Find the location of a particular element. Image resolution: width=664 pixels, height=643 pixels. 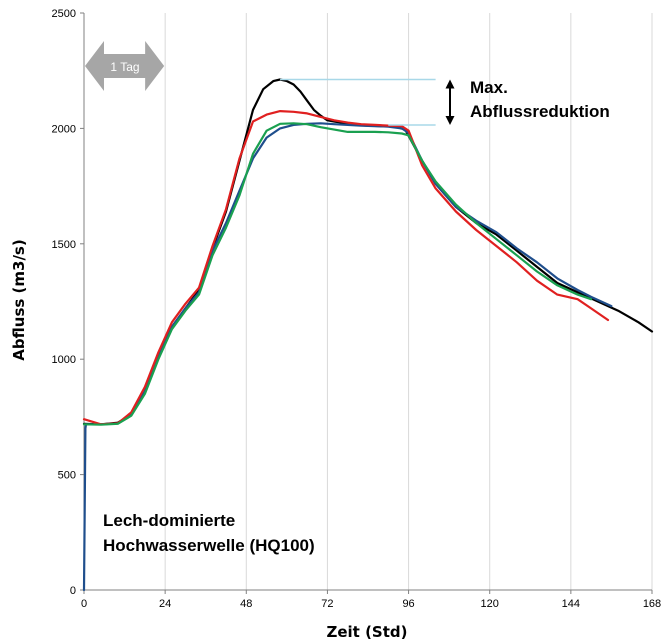

reduction-label-line2: Abflussreduktion is located at coordinates (540, 111).